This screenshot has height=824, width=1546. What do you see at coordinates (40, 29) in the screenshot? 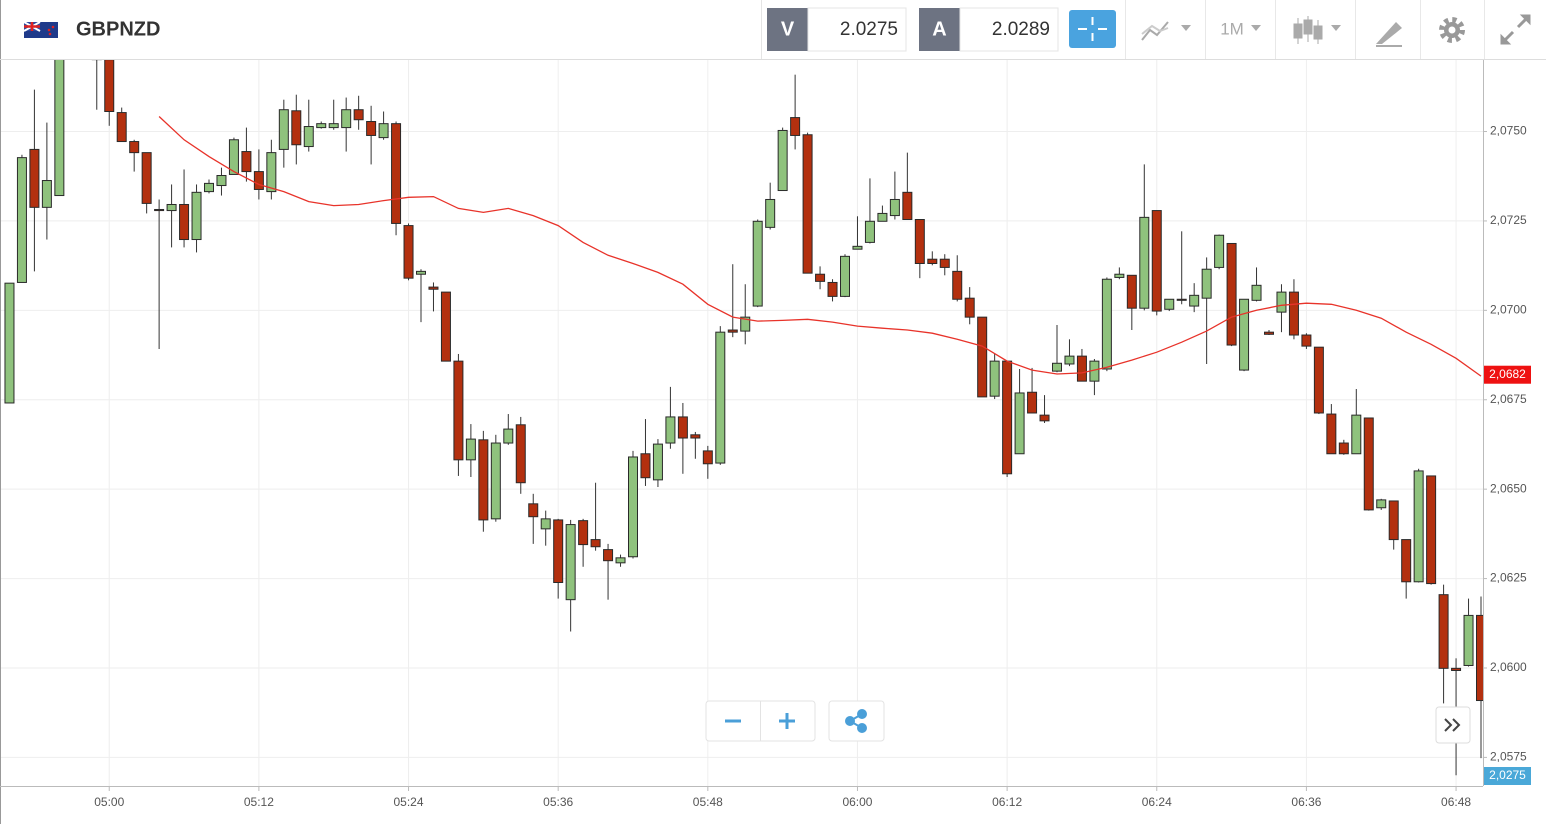
I see `flag-icon` at bounding box center [40, 29].